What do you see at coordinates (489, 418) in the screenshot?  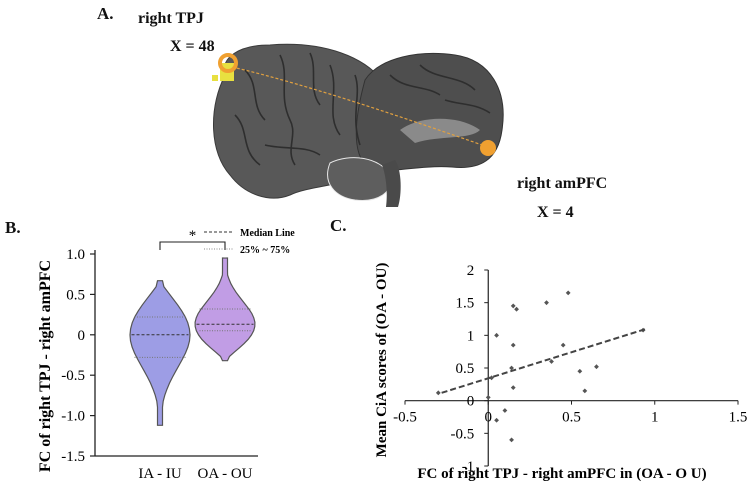 I see `scatter-x-tick-label: 0` at bounding box center [489, 418].